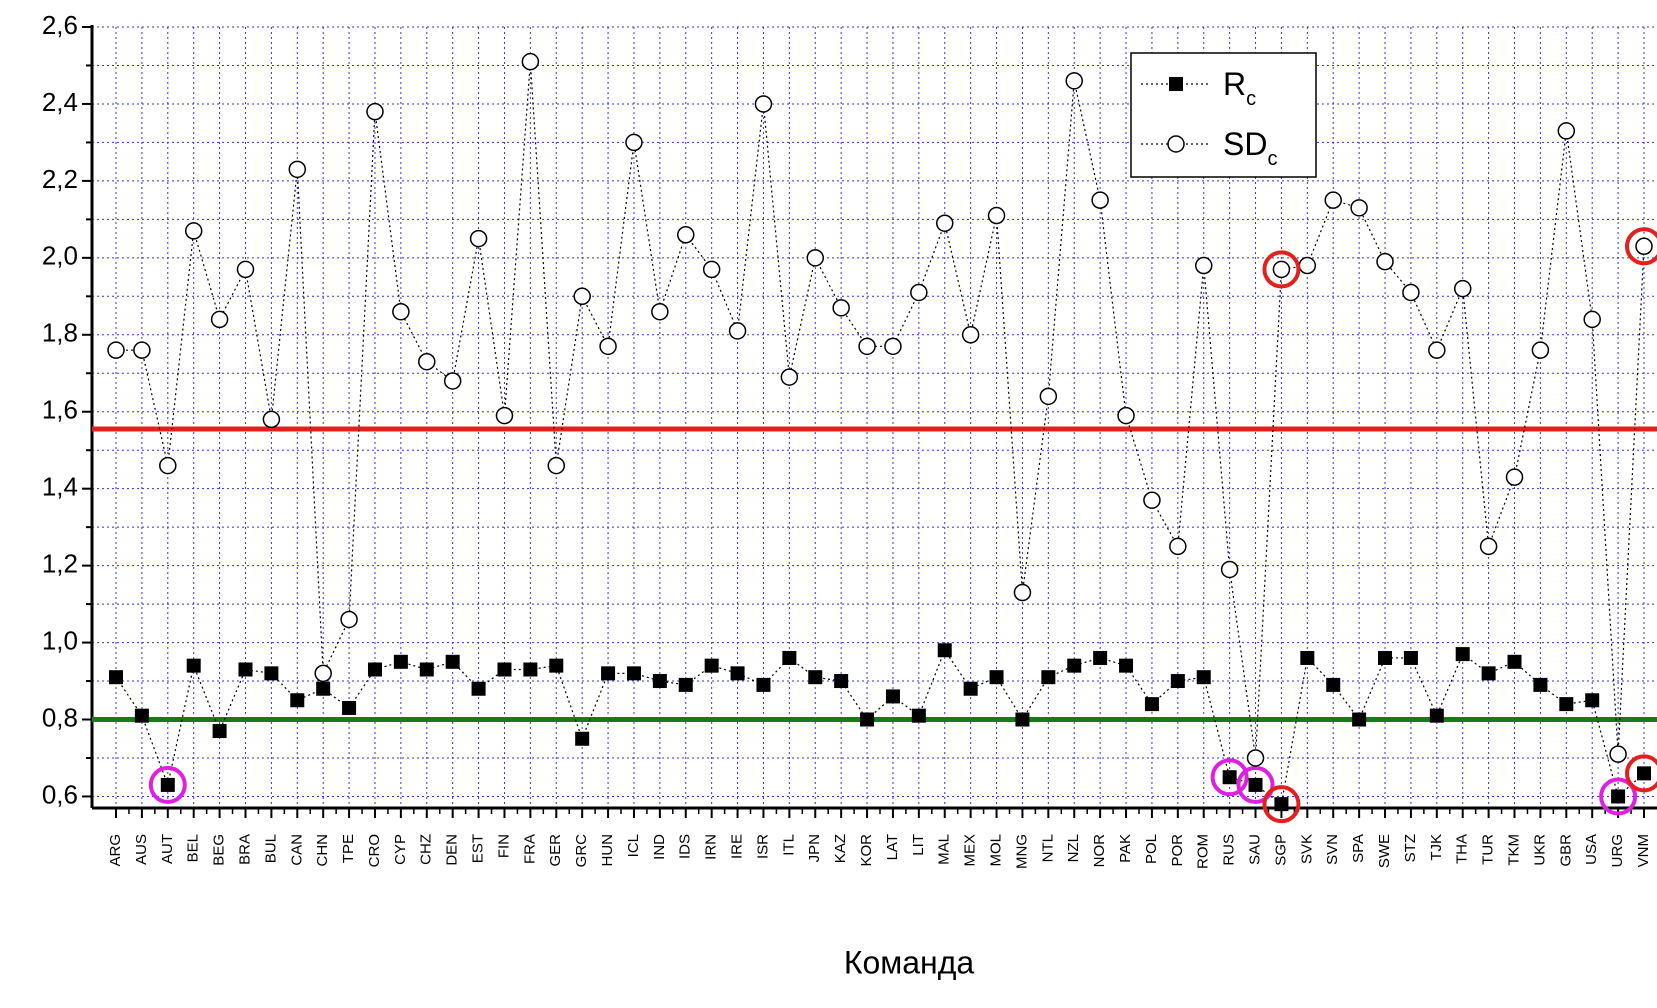 This screenshot has width=1657, height=1008. Describe the element at coordinates (1358, 848) in the screenshot. I see `x-tick-label: SPA` at that location.